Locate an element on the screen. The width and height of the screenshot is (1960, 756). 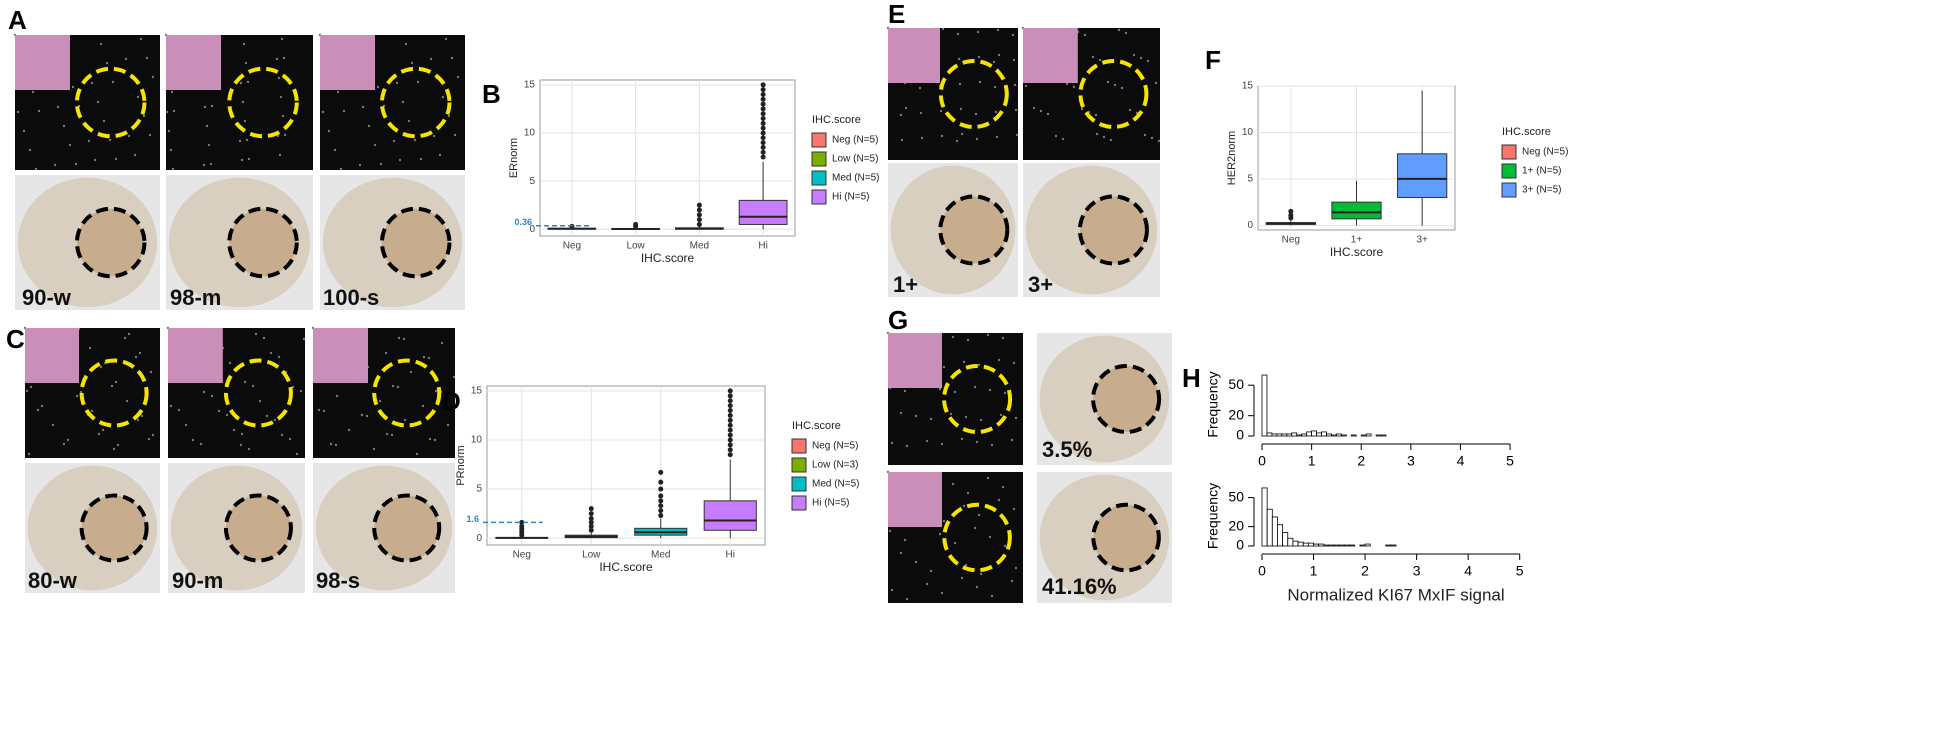
x-tick-label: 4 is located at coordinates (1468, 571).